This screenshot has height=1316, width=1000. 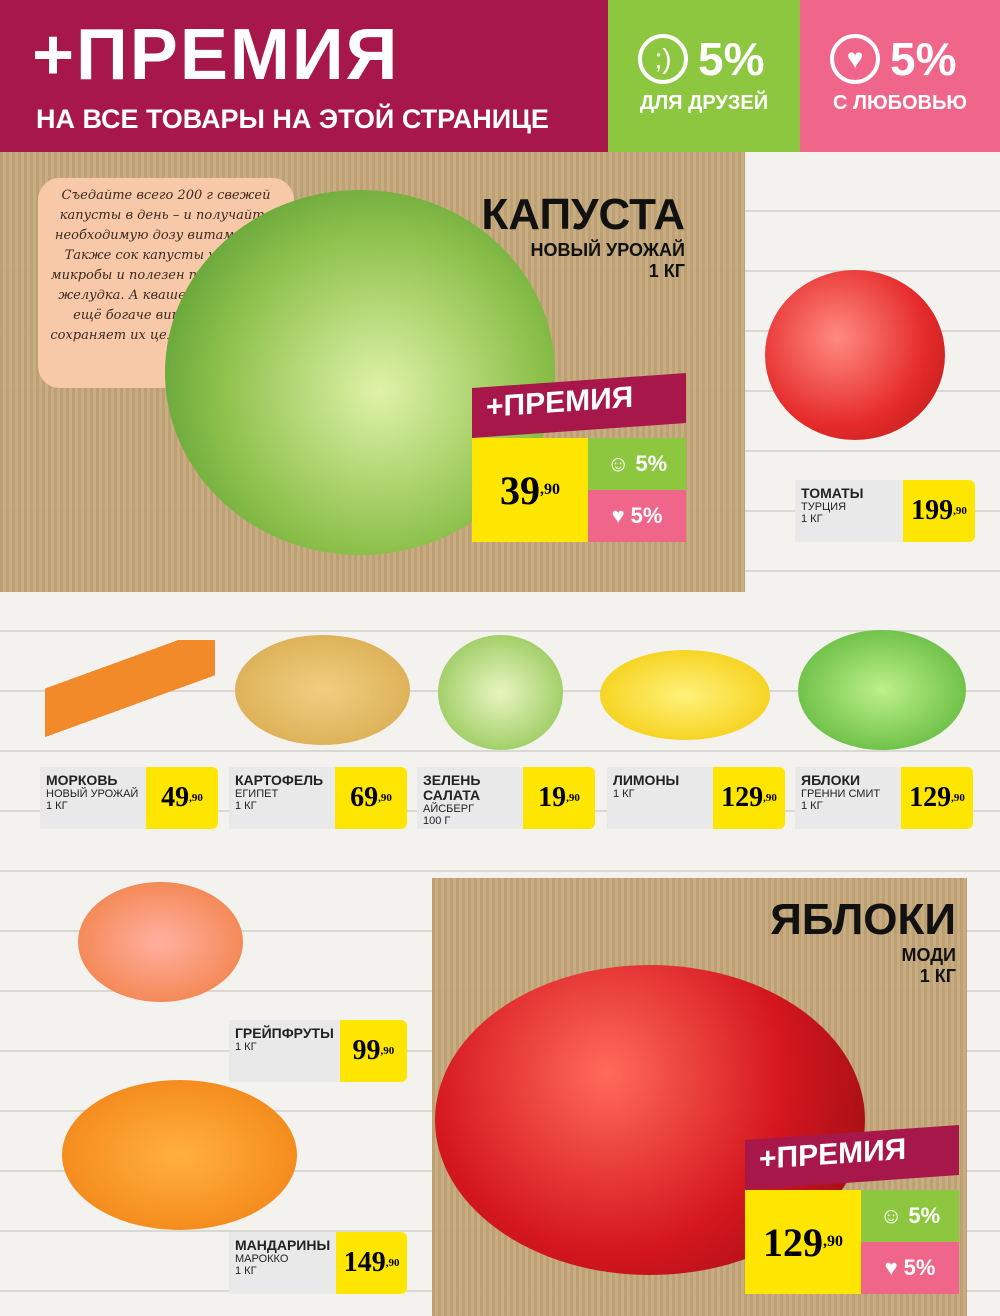 I want to click on product-tag-lettuce: ЗЕЛЕНЬ САЛАТА АЙСБЕРГ 100 Г 19,90, so click(x=506, y=798).